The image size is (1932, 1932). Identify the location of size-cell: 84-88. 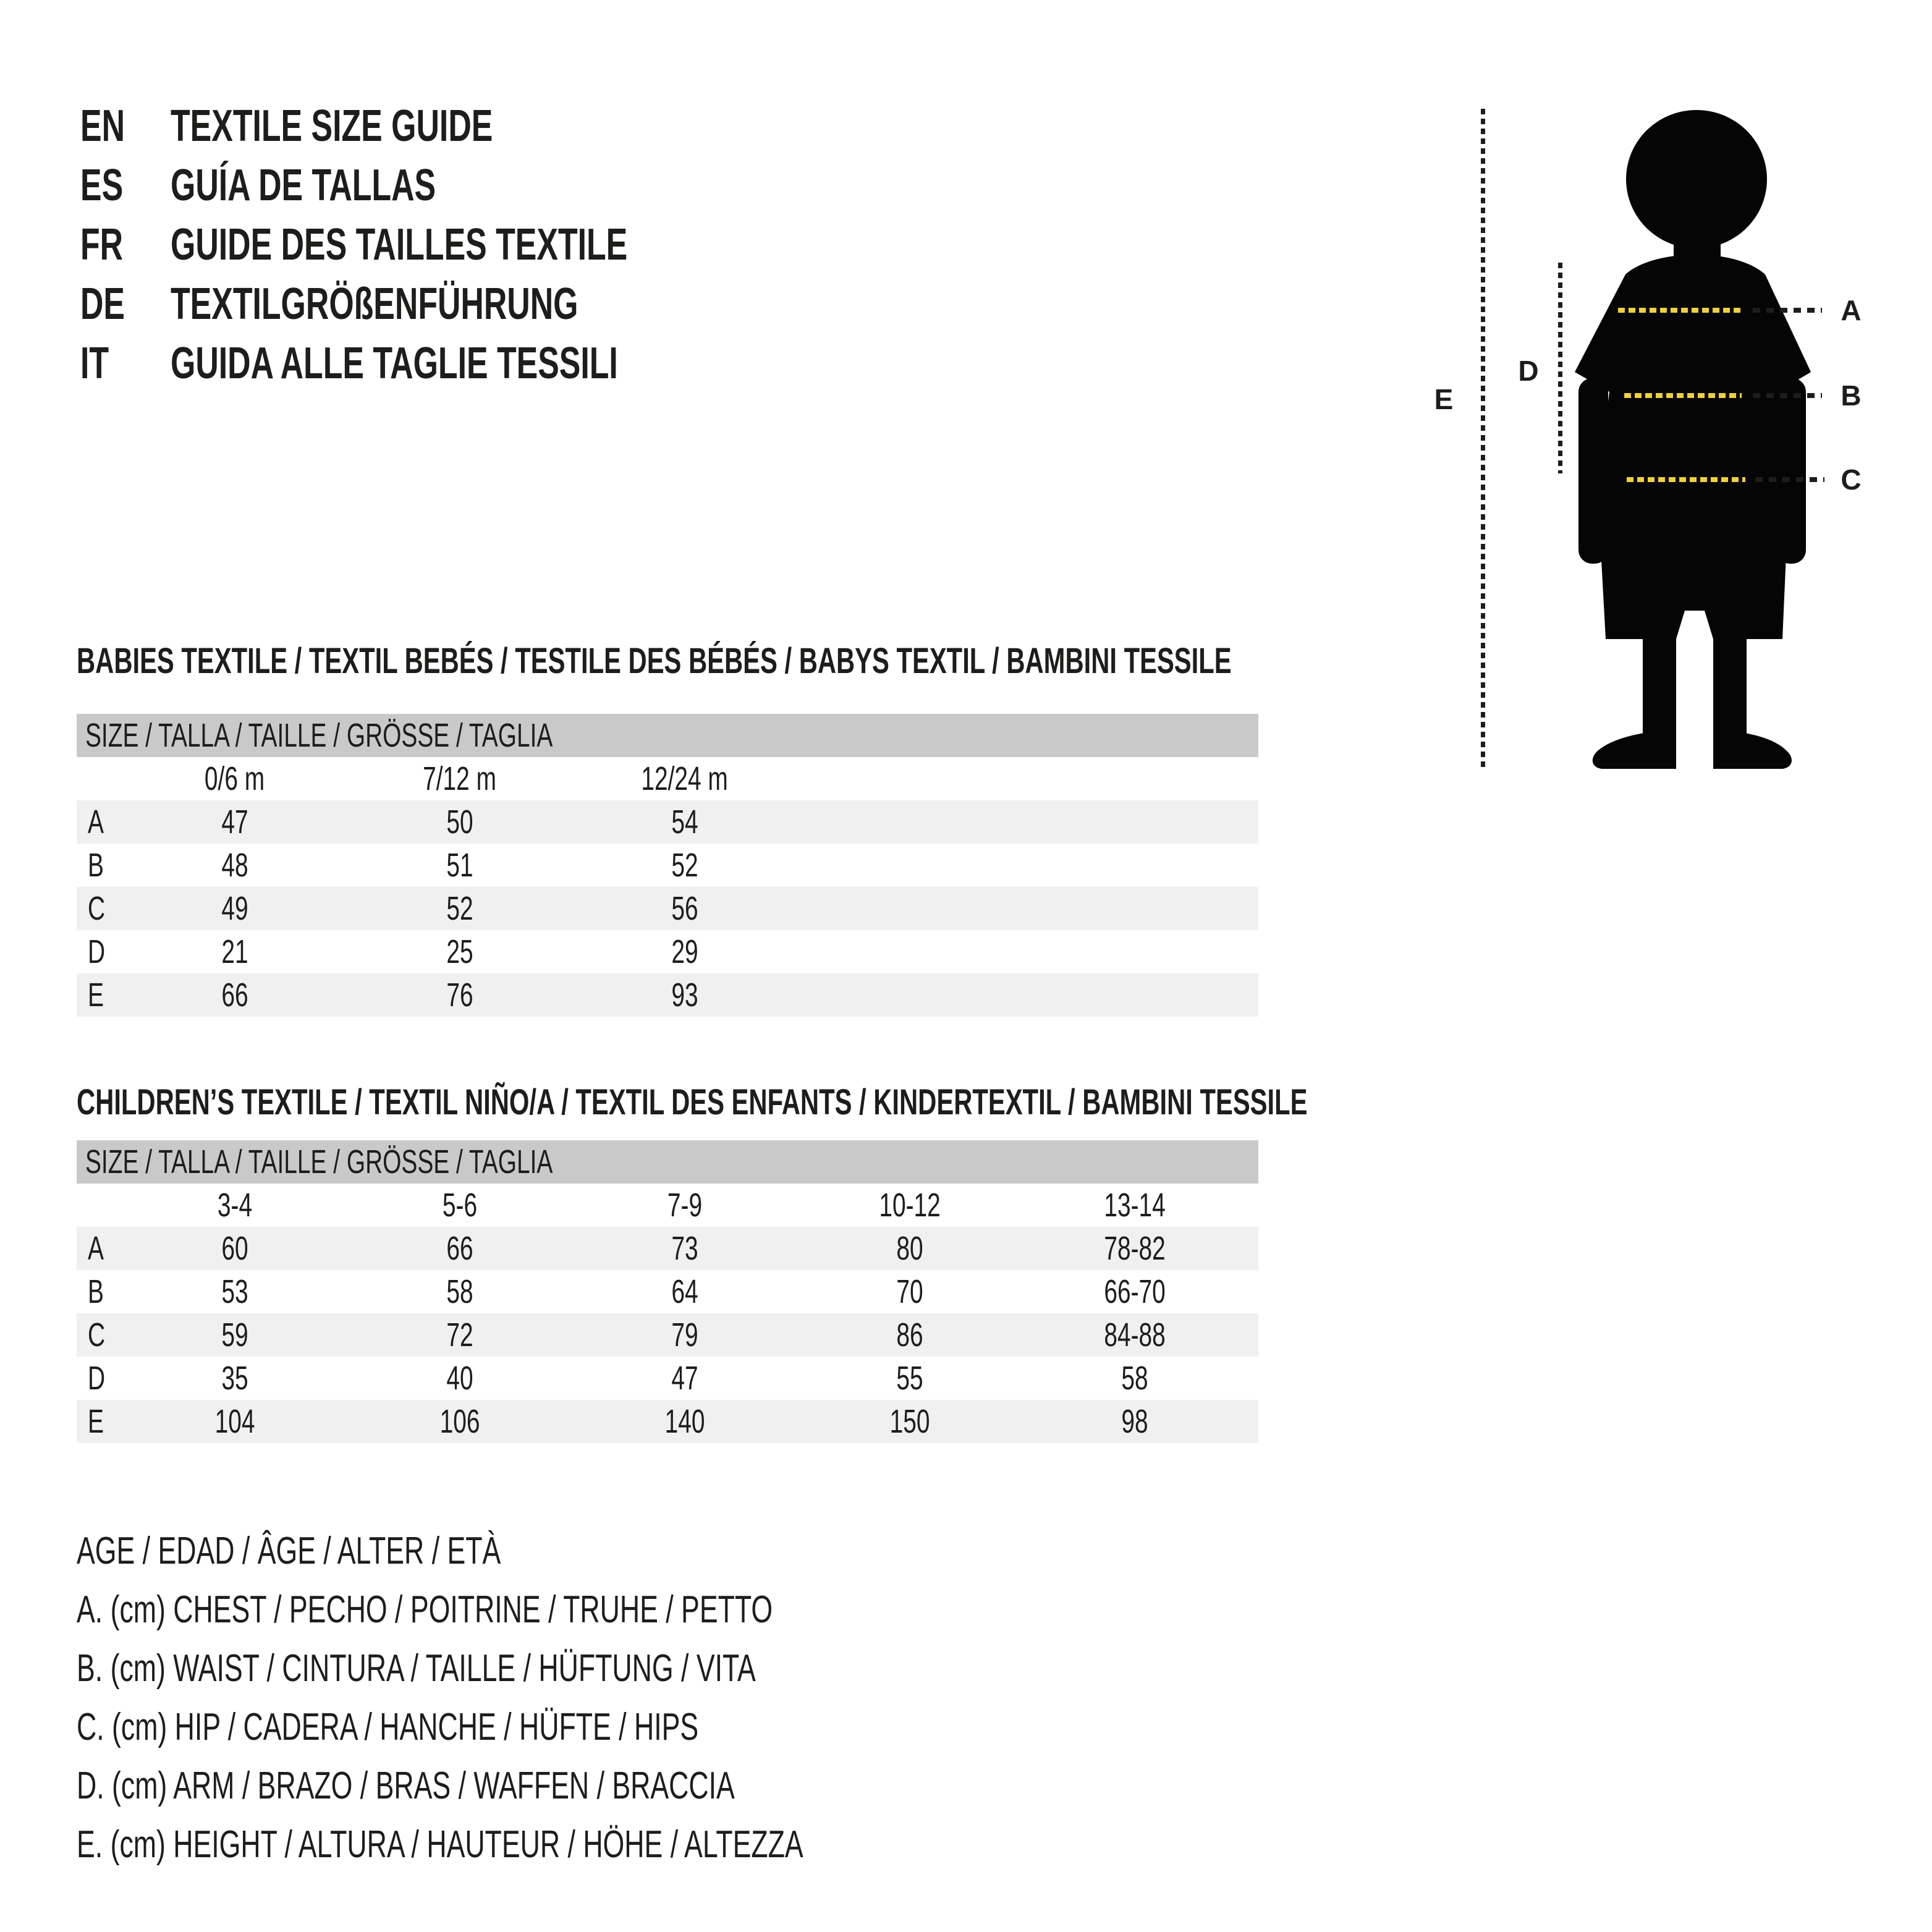
(1135, 1335).